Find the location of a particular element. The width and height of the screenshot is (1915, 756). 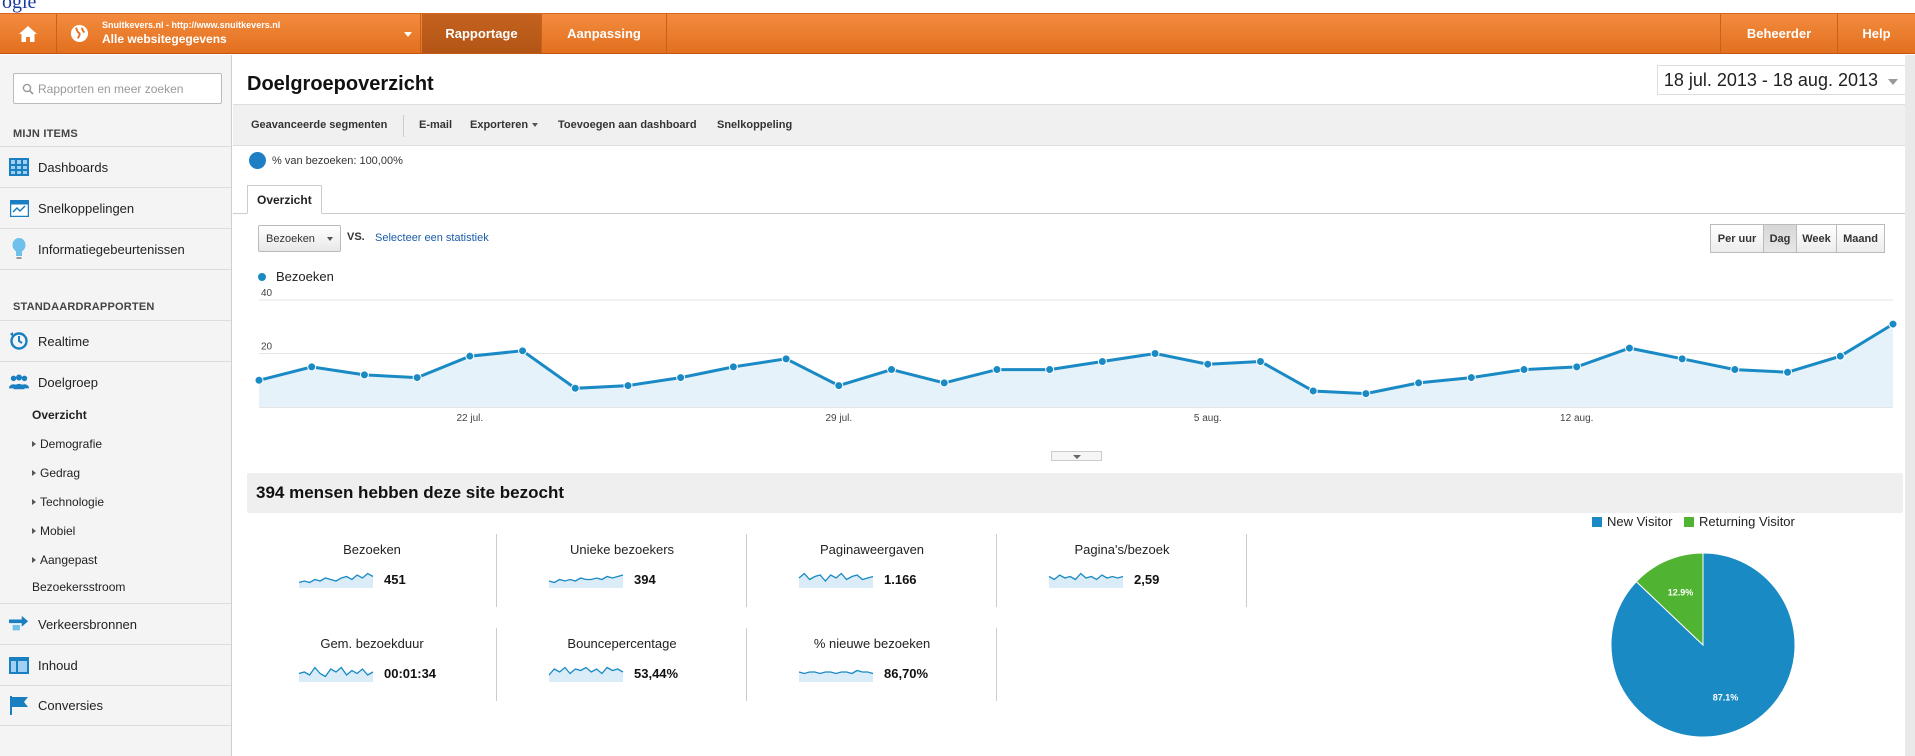

segment-pie-icon is located at coordinates (257, 160).